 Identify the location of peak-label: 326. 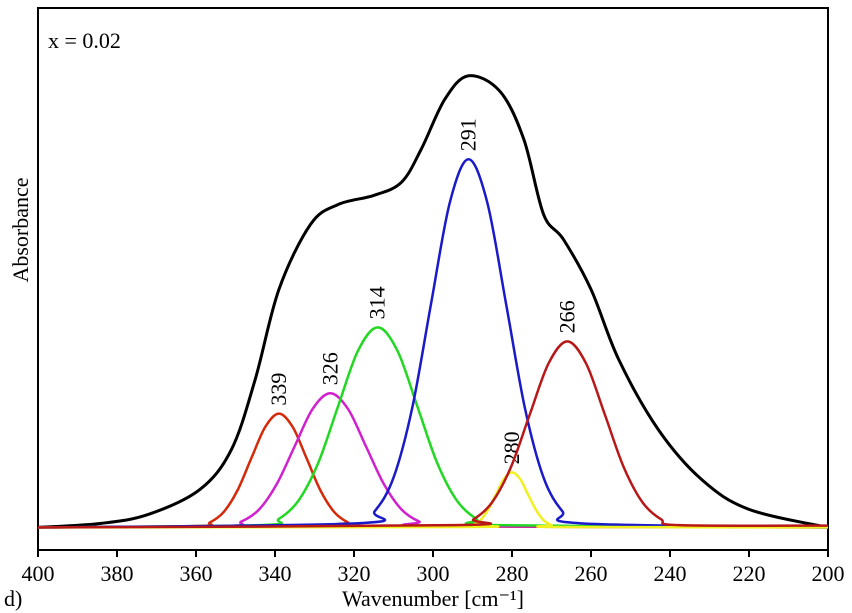
(329, 368).